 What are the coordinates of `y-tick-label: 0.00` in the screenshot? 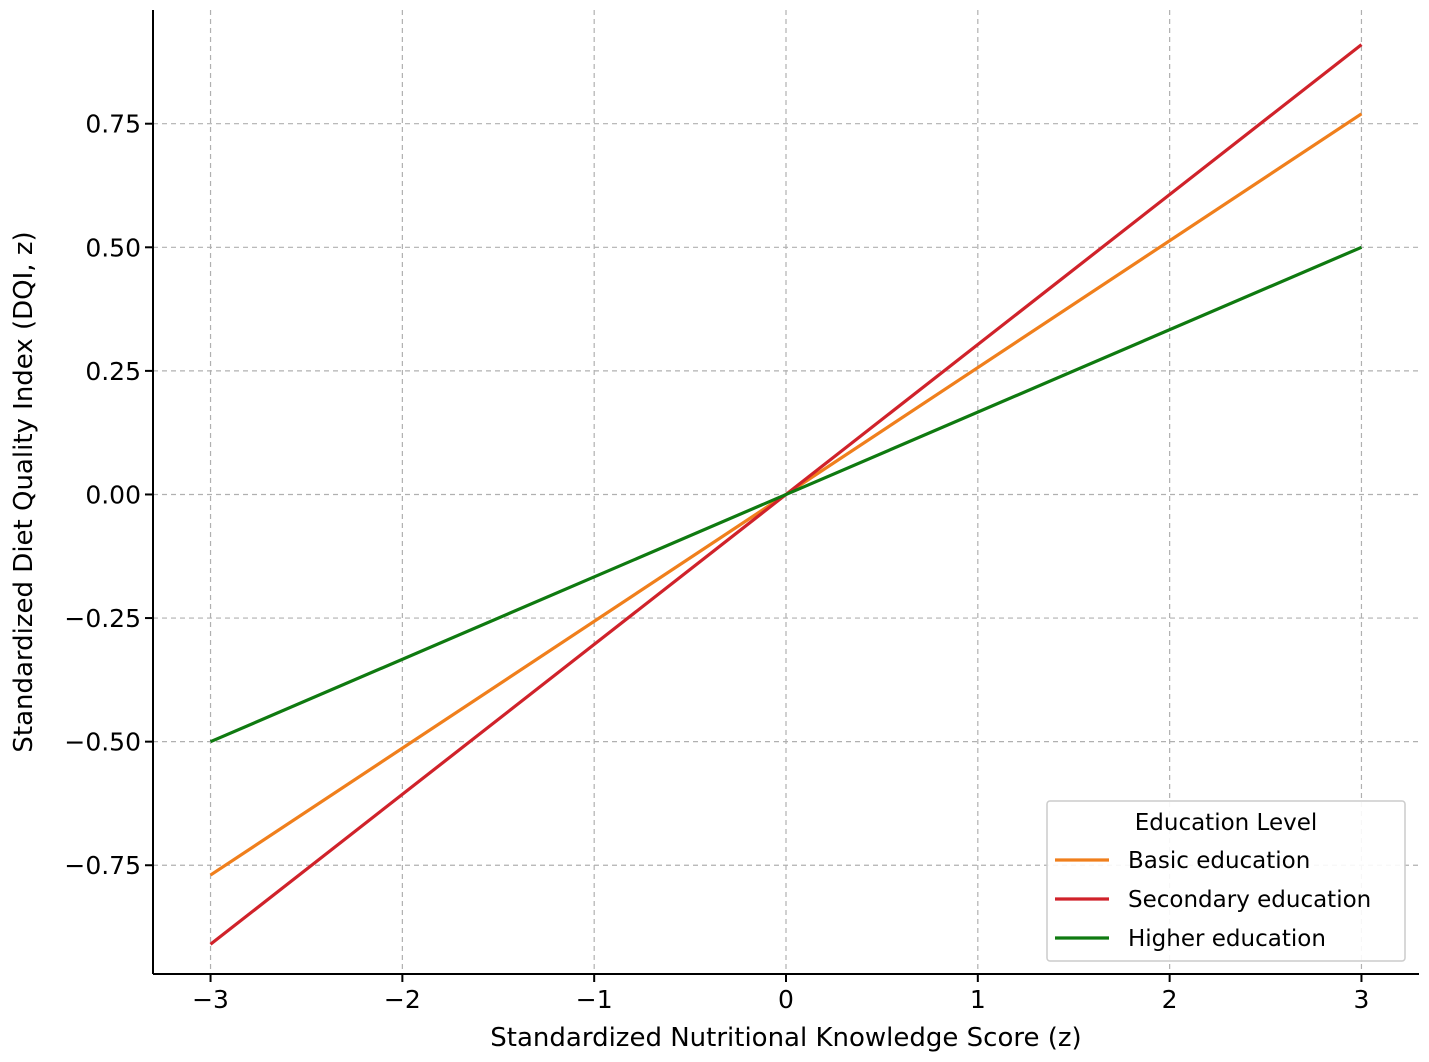 It's located at (113, 494).